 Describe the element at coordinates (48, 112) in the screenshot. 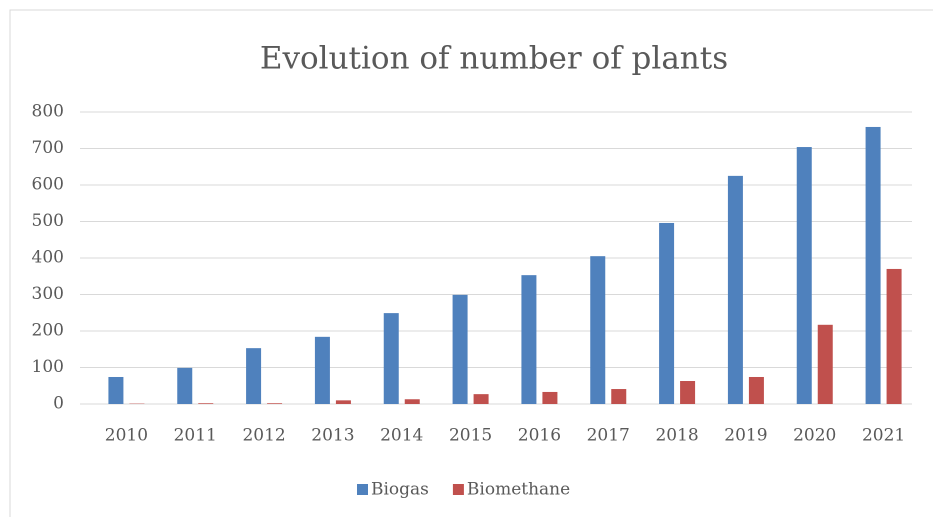

I see `y-tick-label: 800` at that location.